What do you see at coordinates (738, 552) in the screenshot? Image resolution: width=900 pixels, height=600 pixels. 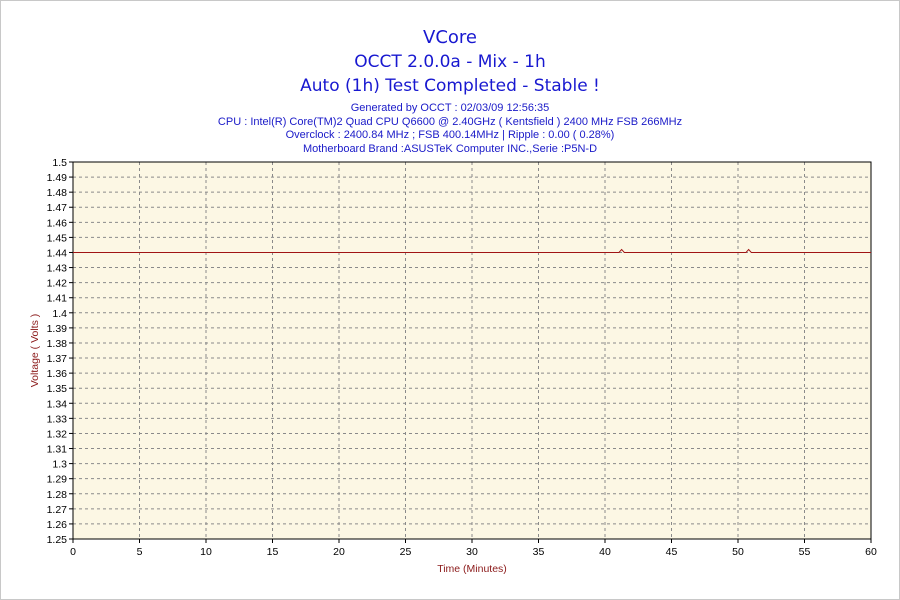 I see `x-tick-label: 50` at bounding box center [738, 552].